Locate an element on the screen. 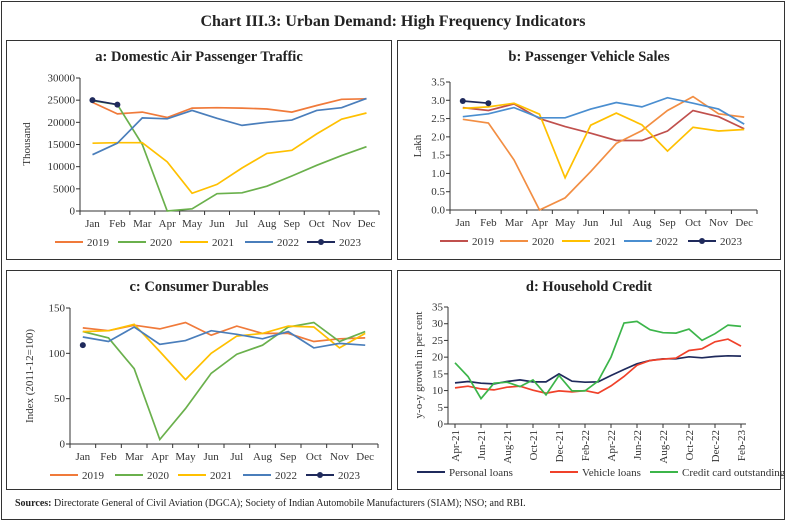 This screenshot has width=786, height=521. x-tick-label: Dec-21 is located at coordinates (560, 446).